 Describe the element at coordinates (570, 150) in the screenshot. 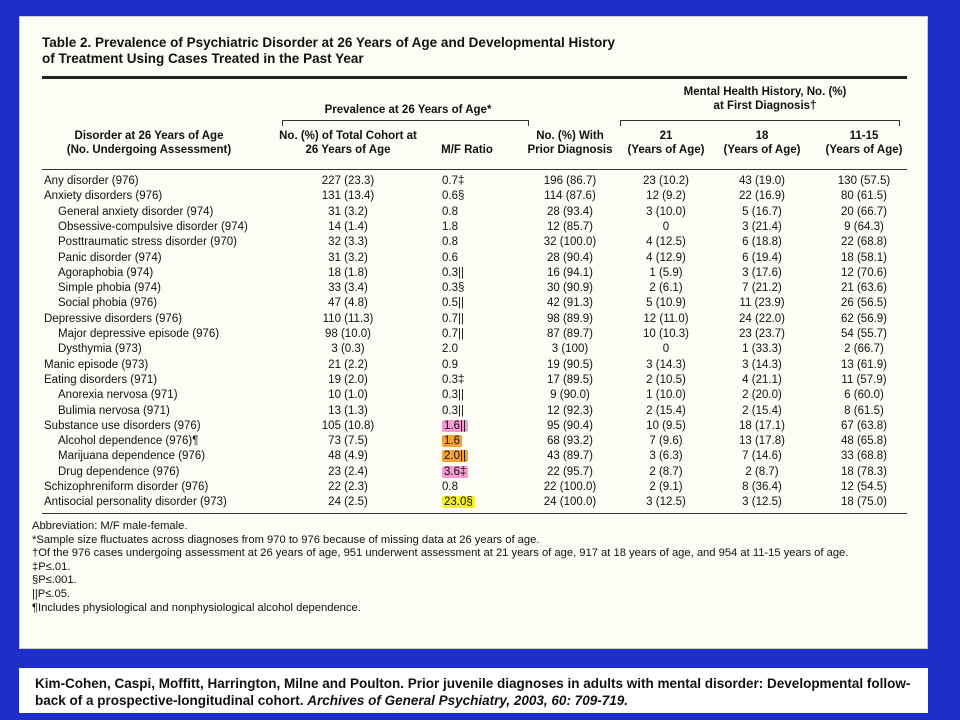

I see `col-header-prior-line-2: Prior Diagnosis` at that location.